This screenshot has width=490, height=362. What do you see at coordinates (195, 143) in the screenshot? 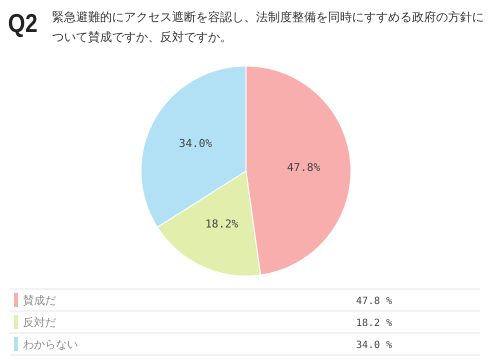
I see `data-label: 34.0%` at bounding box center [195, 143].